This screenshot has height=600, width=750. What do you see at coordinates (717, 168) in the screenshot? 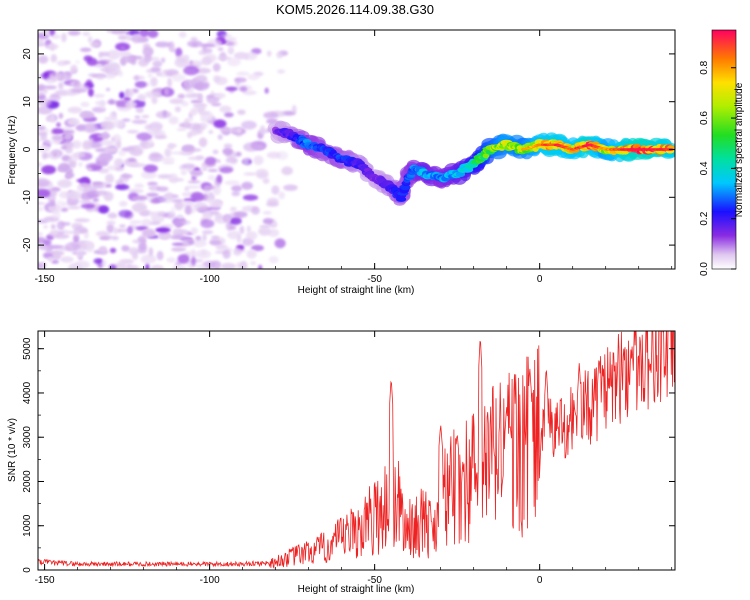
I see `colorbar-ticks: 0.0 0.2 0.4 0.6 0.8` at bounding box center [717, 168].